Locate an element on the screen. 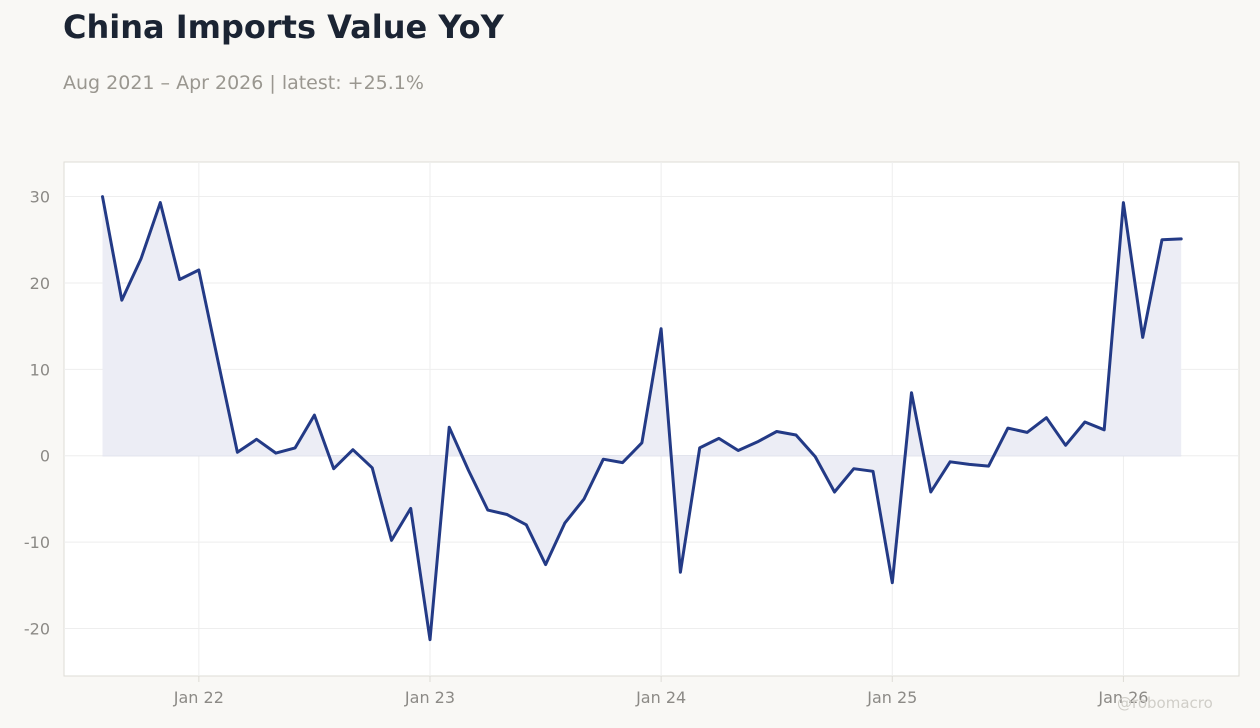 Image resolution: width=1260 pixels, height=728 pixels. y-tick-label: 10 is located at coordinates (40, 369).